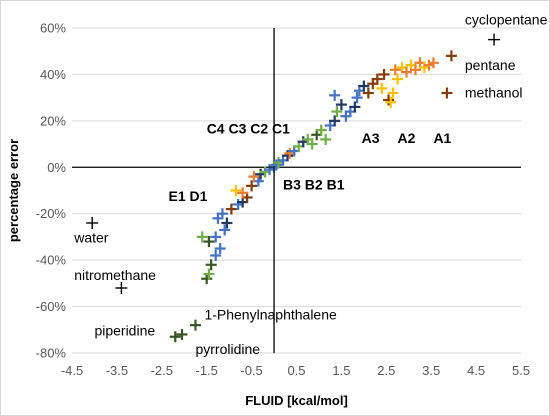  I want to click on x-axis-title: FLUID [kcal/mol], so click(296, 400).